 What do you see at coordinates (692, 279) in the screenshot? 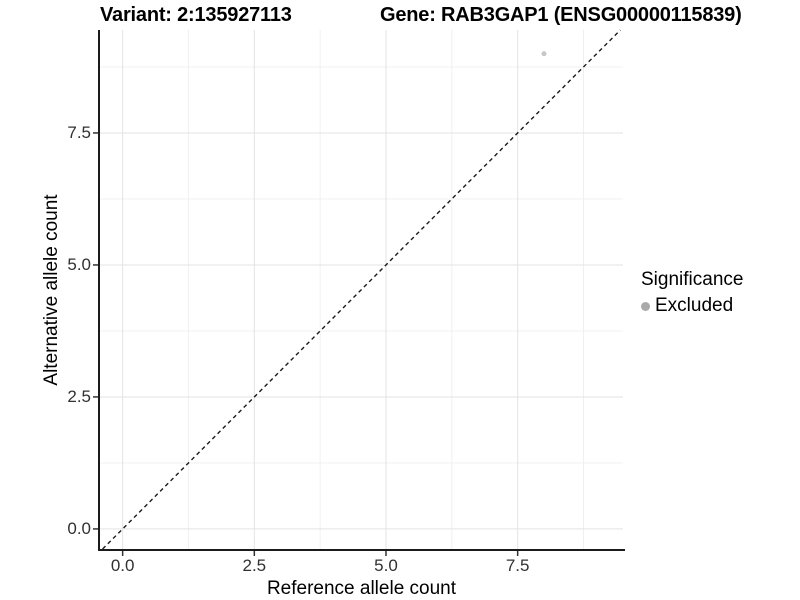
I see `legend-title: Significance` at bounding box center [692, 279].